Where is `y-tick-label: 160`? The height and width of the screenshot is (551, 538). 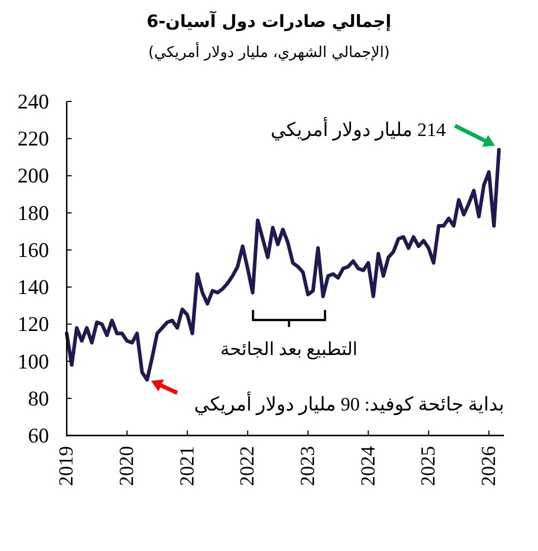 y-tick-label: 160 is located at coordinates (33, 250).